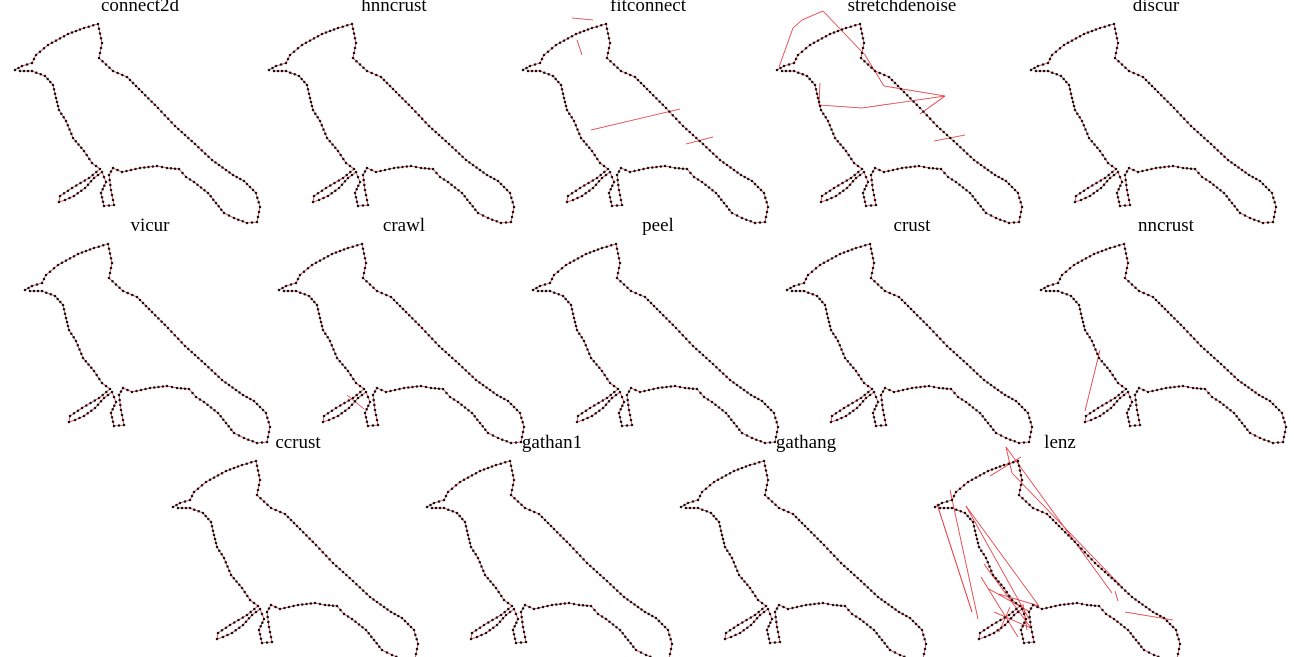 The image size is (1294, 657). Describe the element at coordinates (999, 607) in the screenshot. I see `extra-edge` at that location.